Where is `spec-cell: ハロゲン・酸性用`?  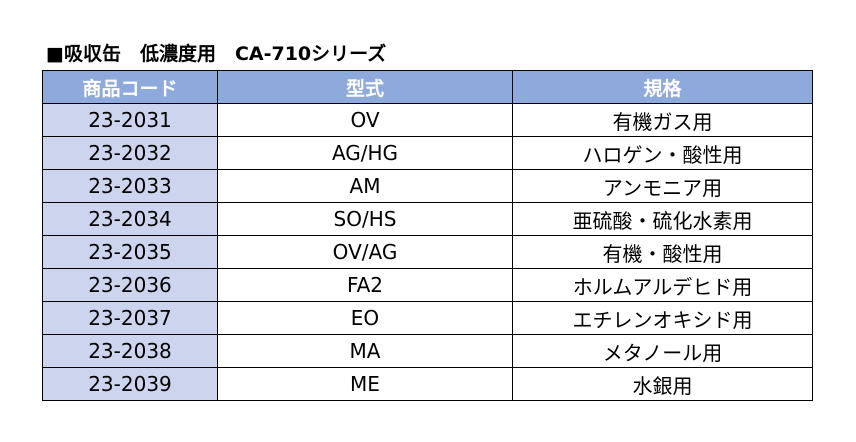
spec-cell: ハロゲン・酸性用 is located at coordinates (662, 153).